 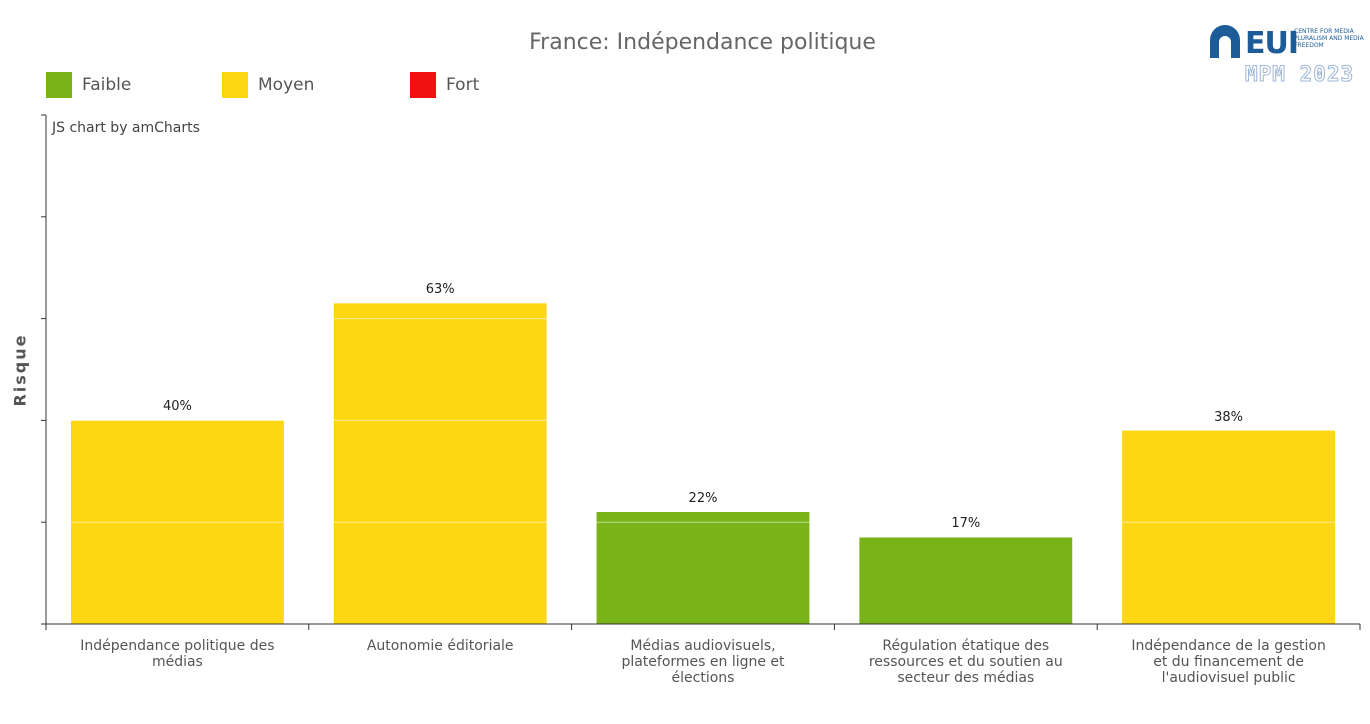 I want to click on bar-value-label: 22%, so click(x=703, y=499).